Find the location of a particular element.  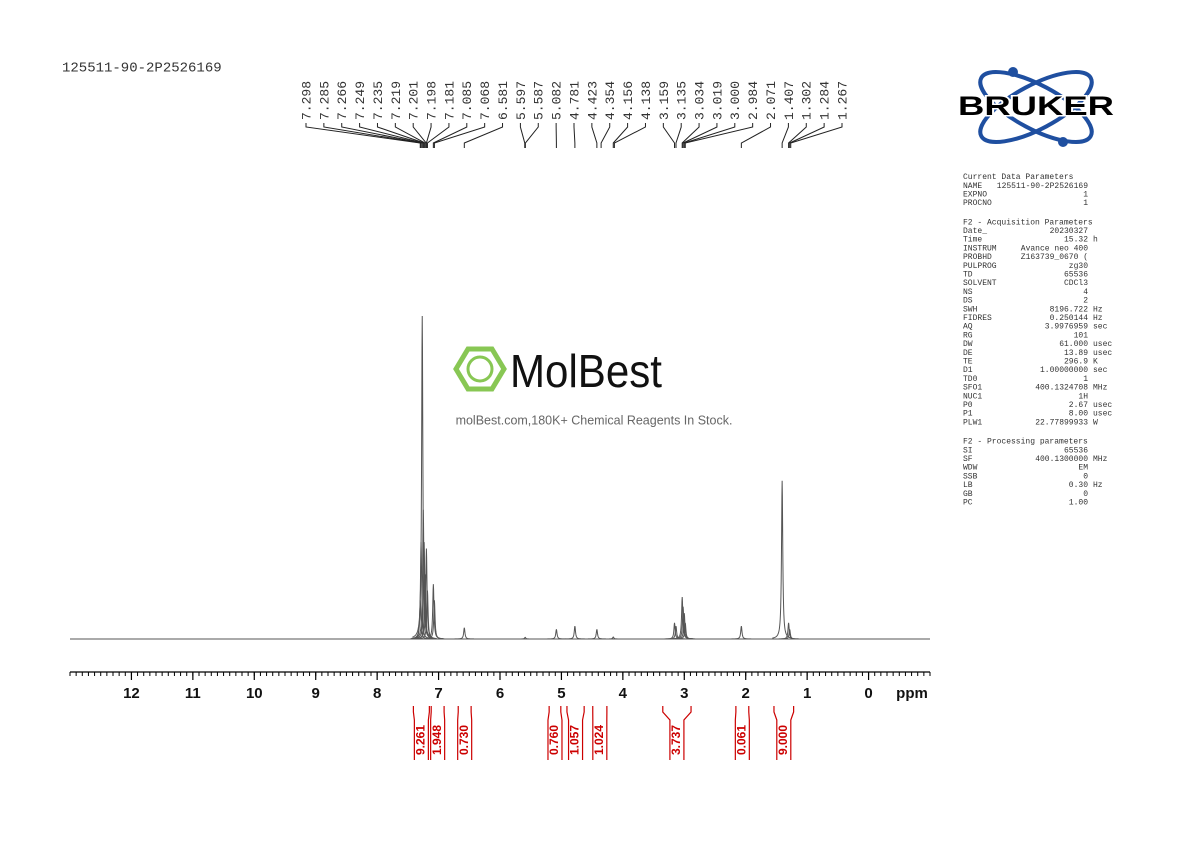

parameter-unit: sec is located at coordinates (1100, 327).